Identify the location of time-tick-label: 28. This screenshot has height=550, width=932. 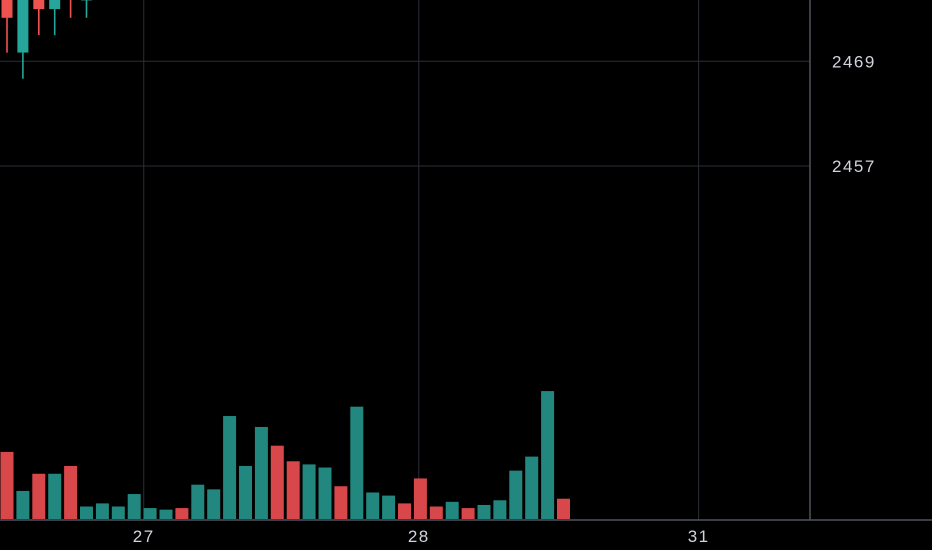
(419, 536).